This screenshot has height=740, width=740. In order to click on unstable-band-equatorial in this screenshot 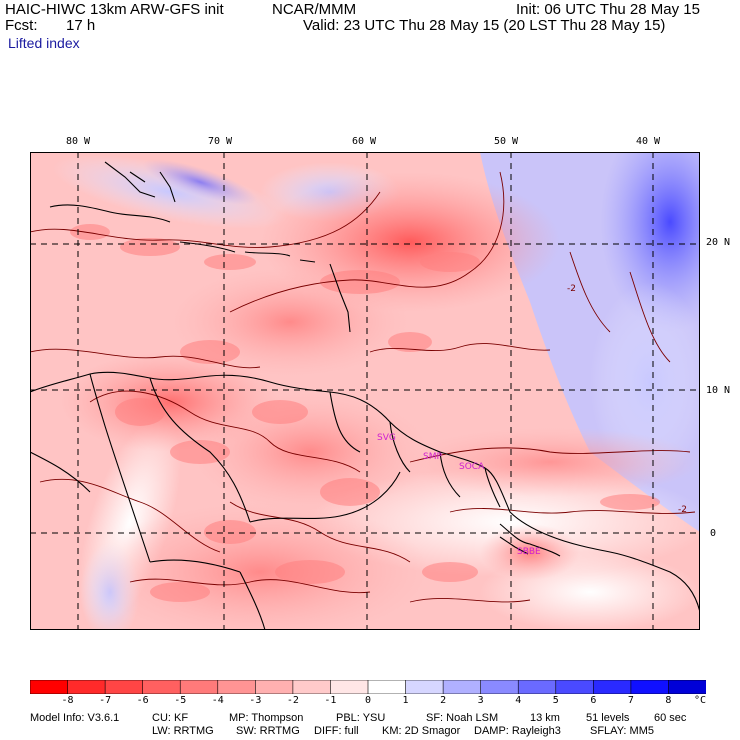, I will do `click(550, 462)`.